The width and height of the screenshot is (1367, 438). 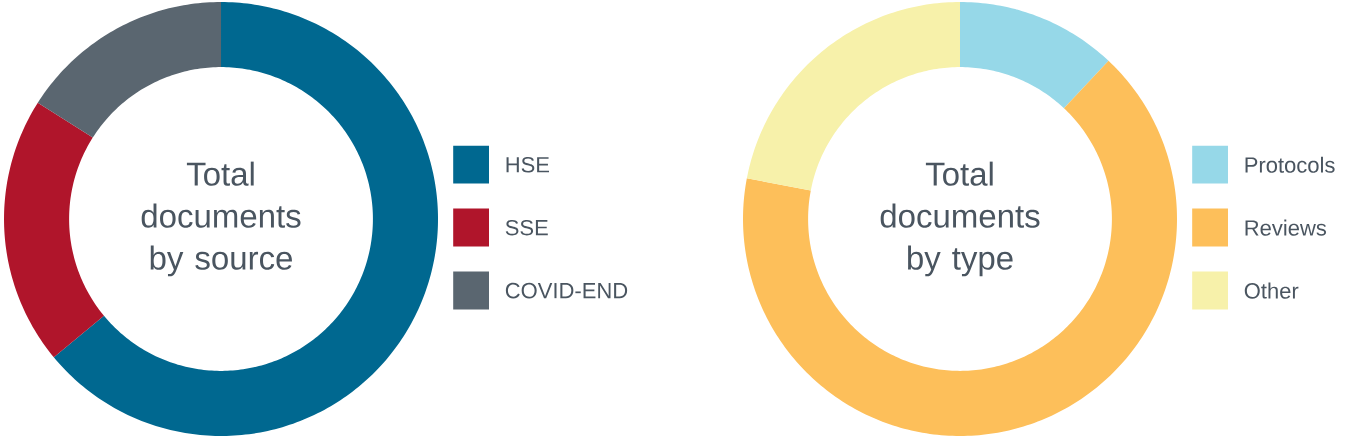 What do you see at coordinates (526, 227) in the screenshot?
I see `legend-label: SSE` at bounding box center [526, 227].